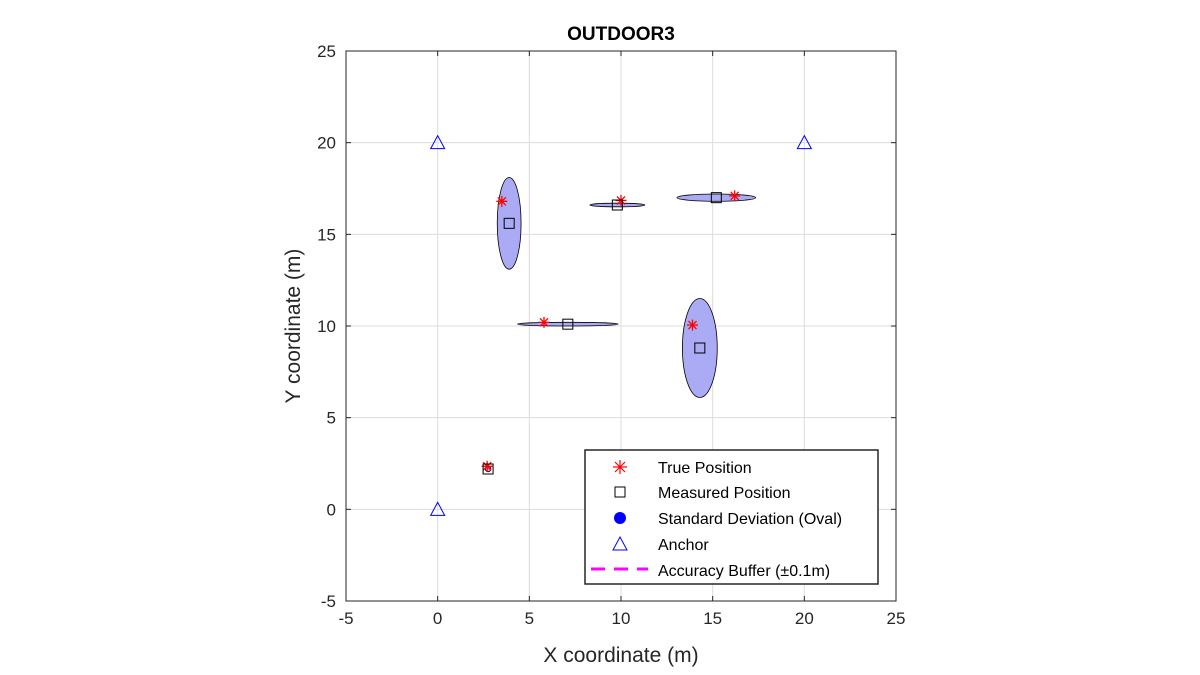 This screenshot has width=1200, height=675. What do you see at coordinates (620, 655) in the screenshot?
I see `x-axis-label: X coordinate (m)` at bounding box center [620, 655].